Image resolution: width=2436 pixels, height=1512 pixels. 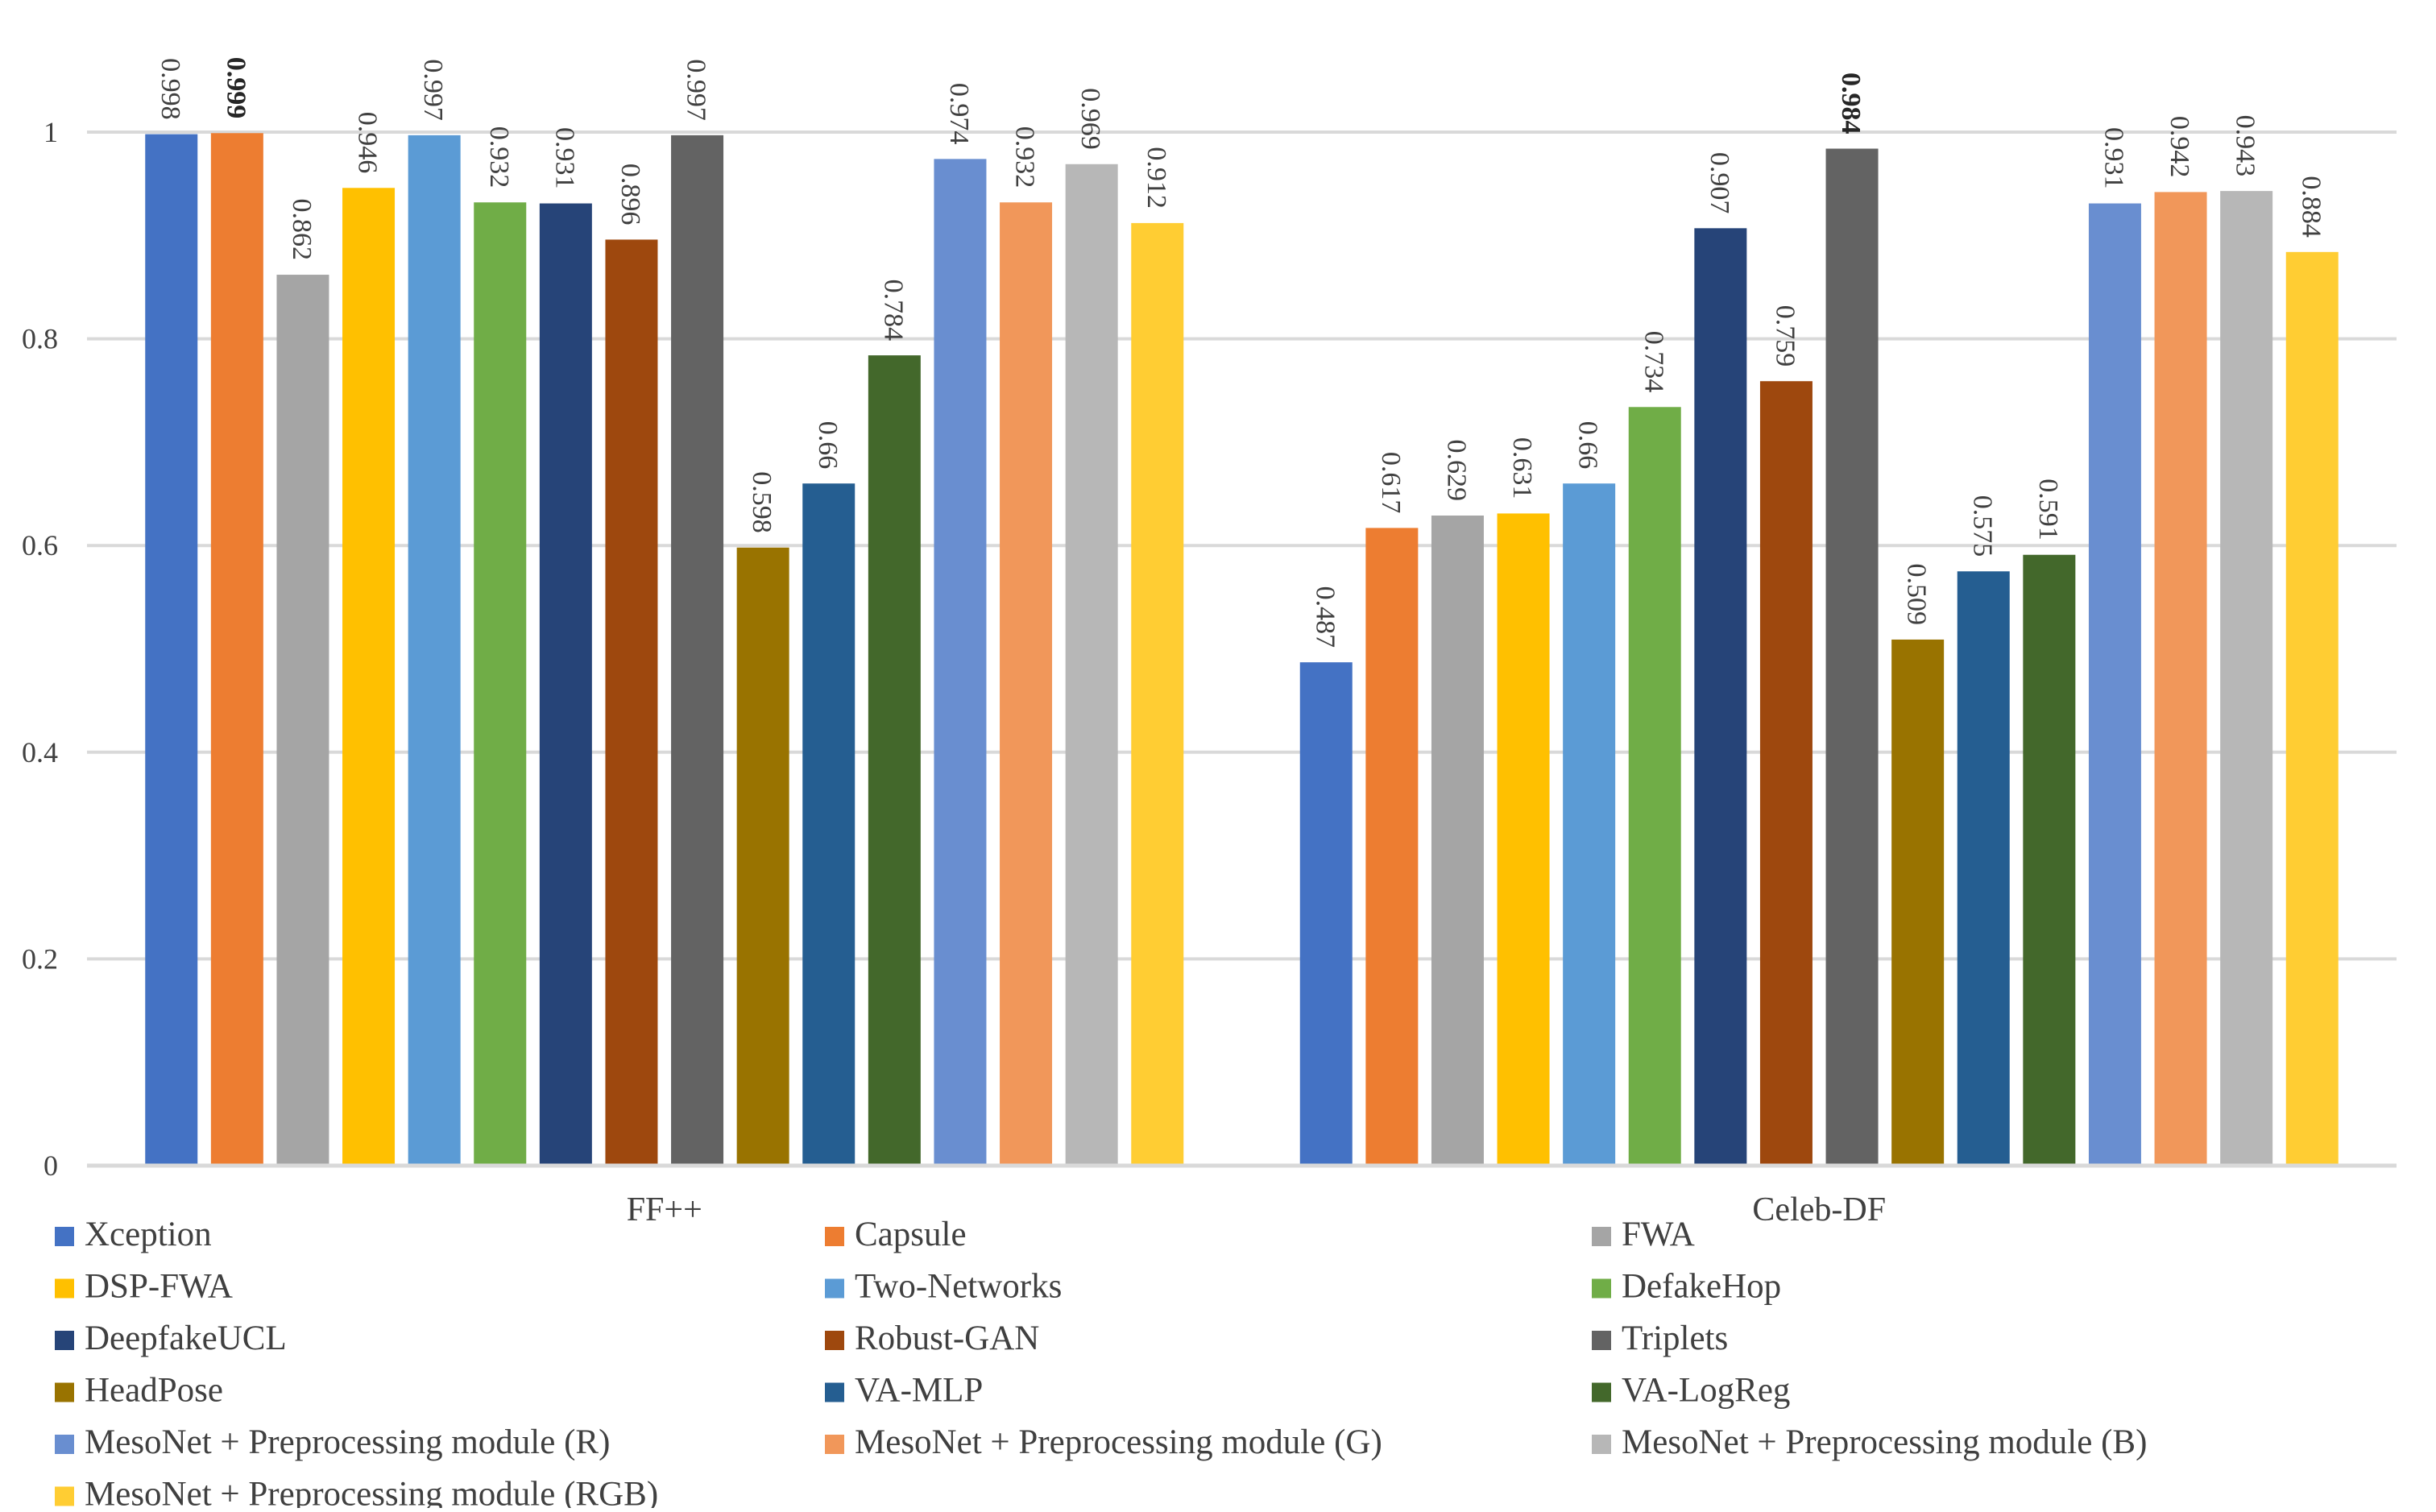 I want to click on legend-item: VA-MLP, so click(x=904, y=1391).